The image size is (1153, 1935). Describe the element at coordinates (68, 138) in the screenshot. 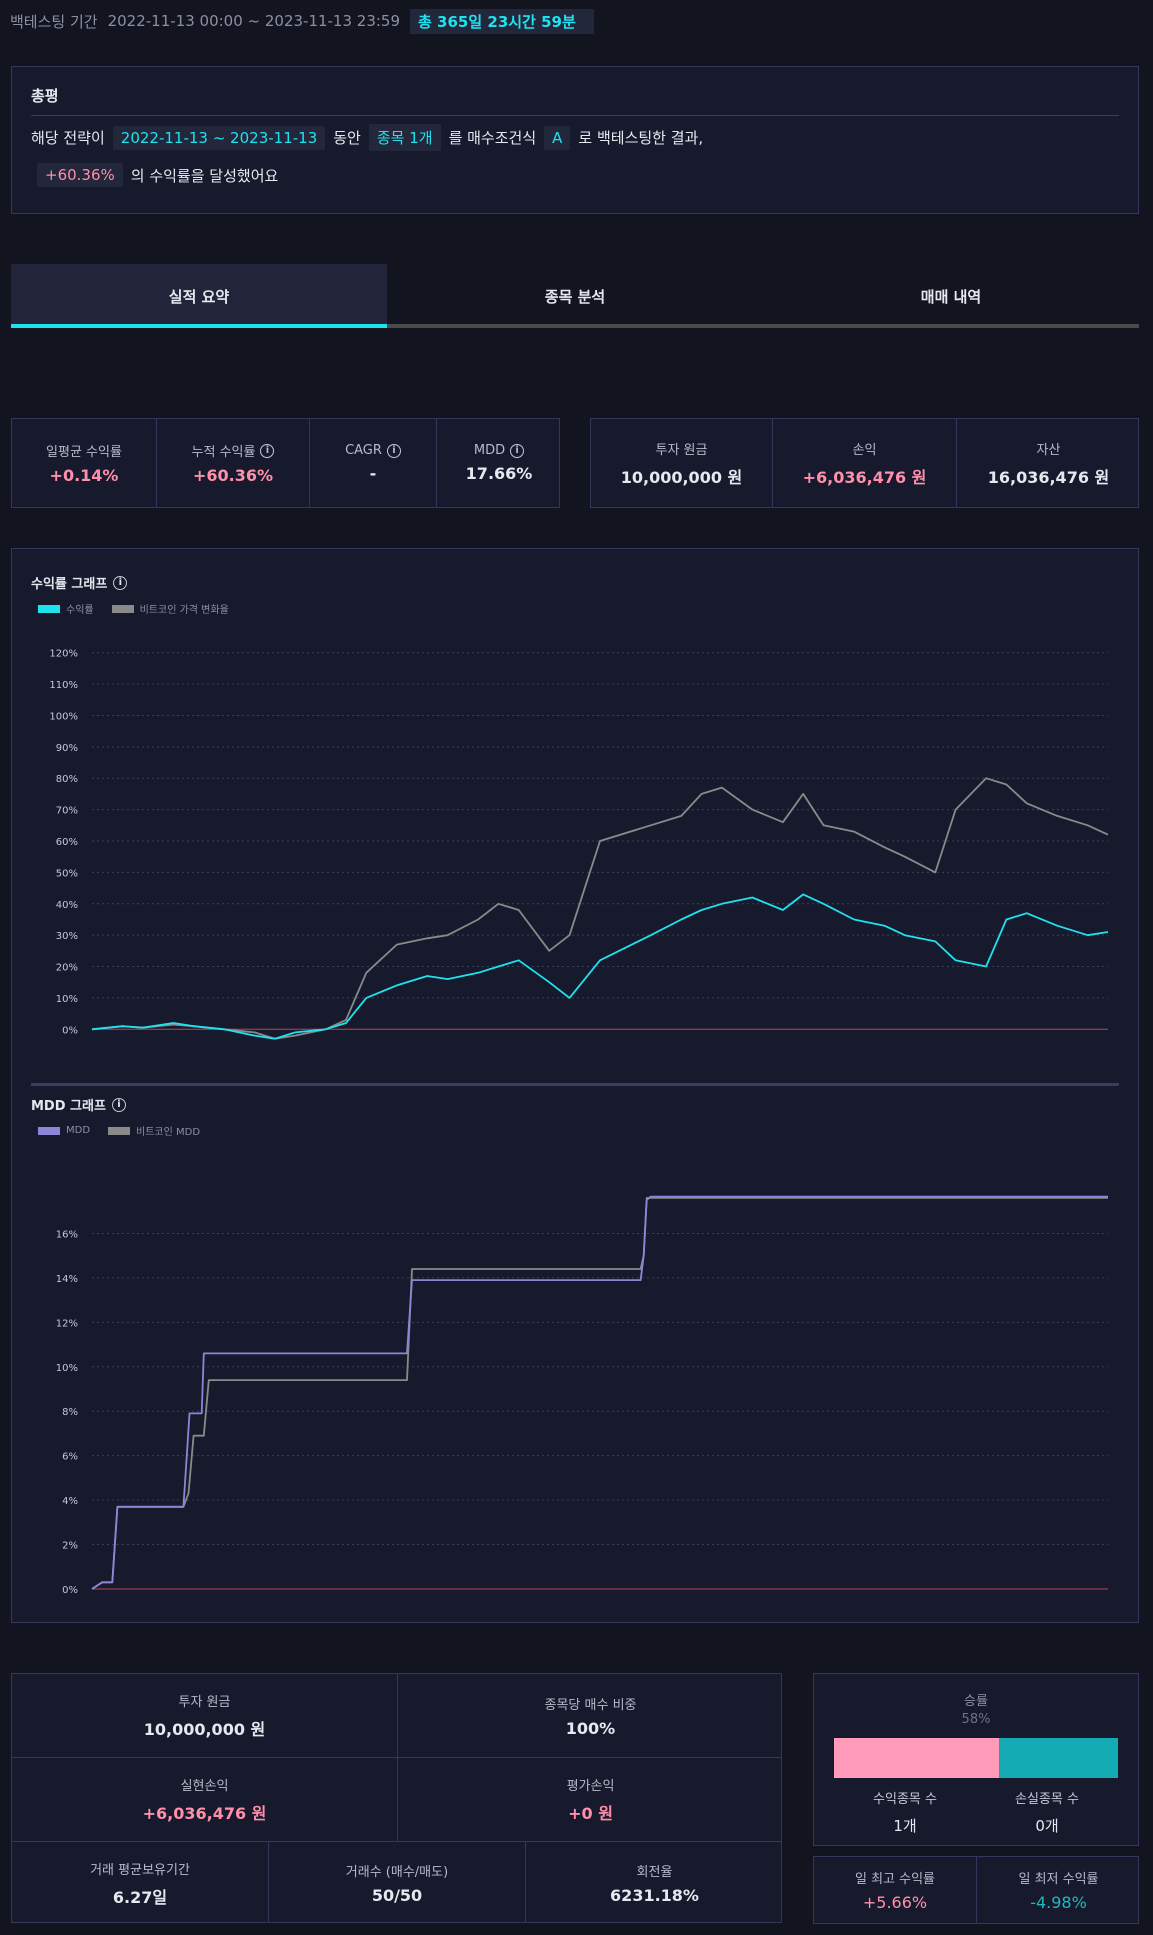

I see `summary-prefix: 해당 전략이` at that location.